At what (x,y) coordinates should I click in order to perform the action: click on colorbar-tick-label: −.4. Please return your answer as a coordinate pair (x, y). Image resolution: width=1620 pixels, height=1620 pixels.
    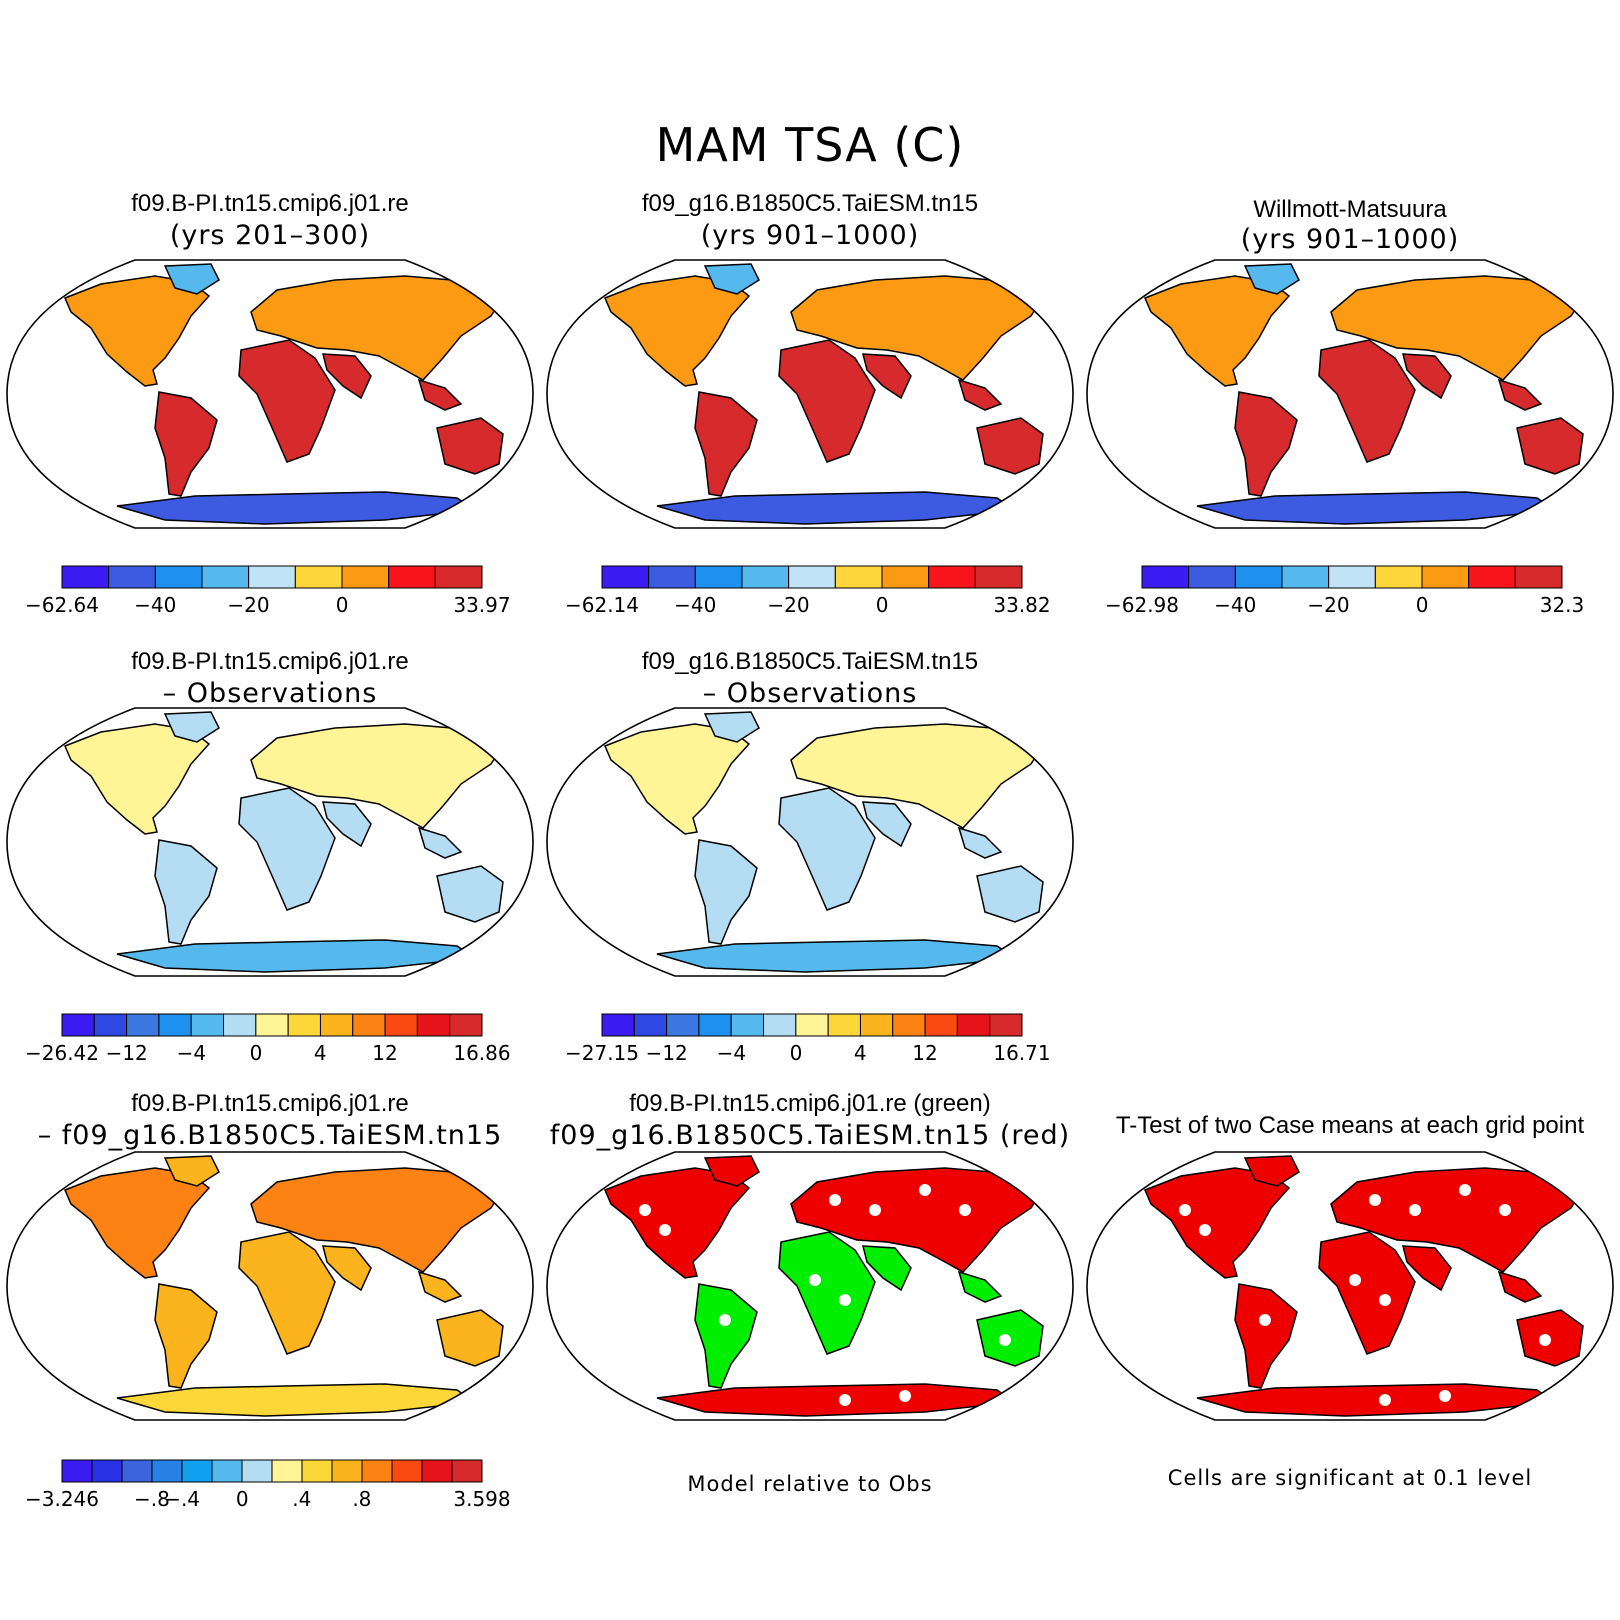
    Looking at the image, I should click on (182, 1499).